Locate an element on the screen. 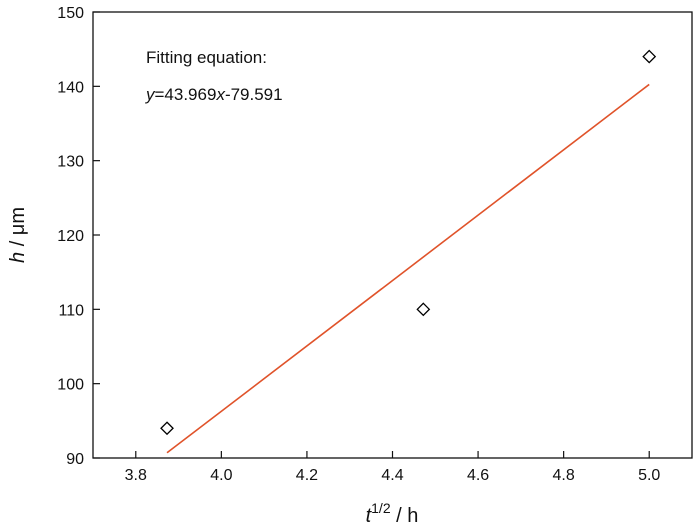 This screenshot has width=700, height=530. x-axis-title: t1/2 / h is located at coordinates (392, 513).